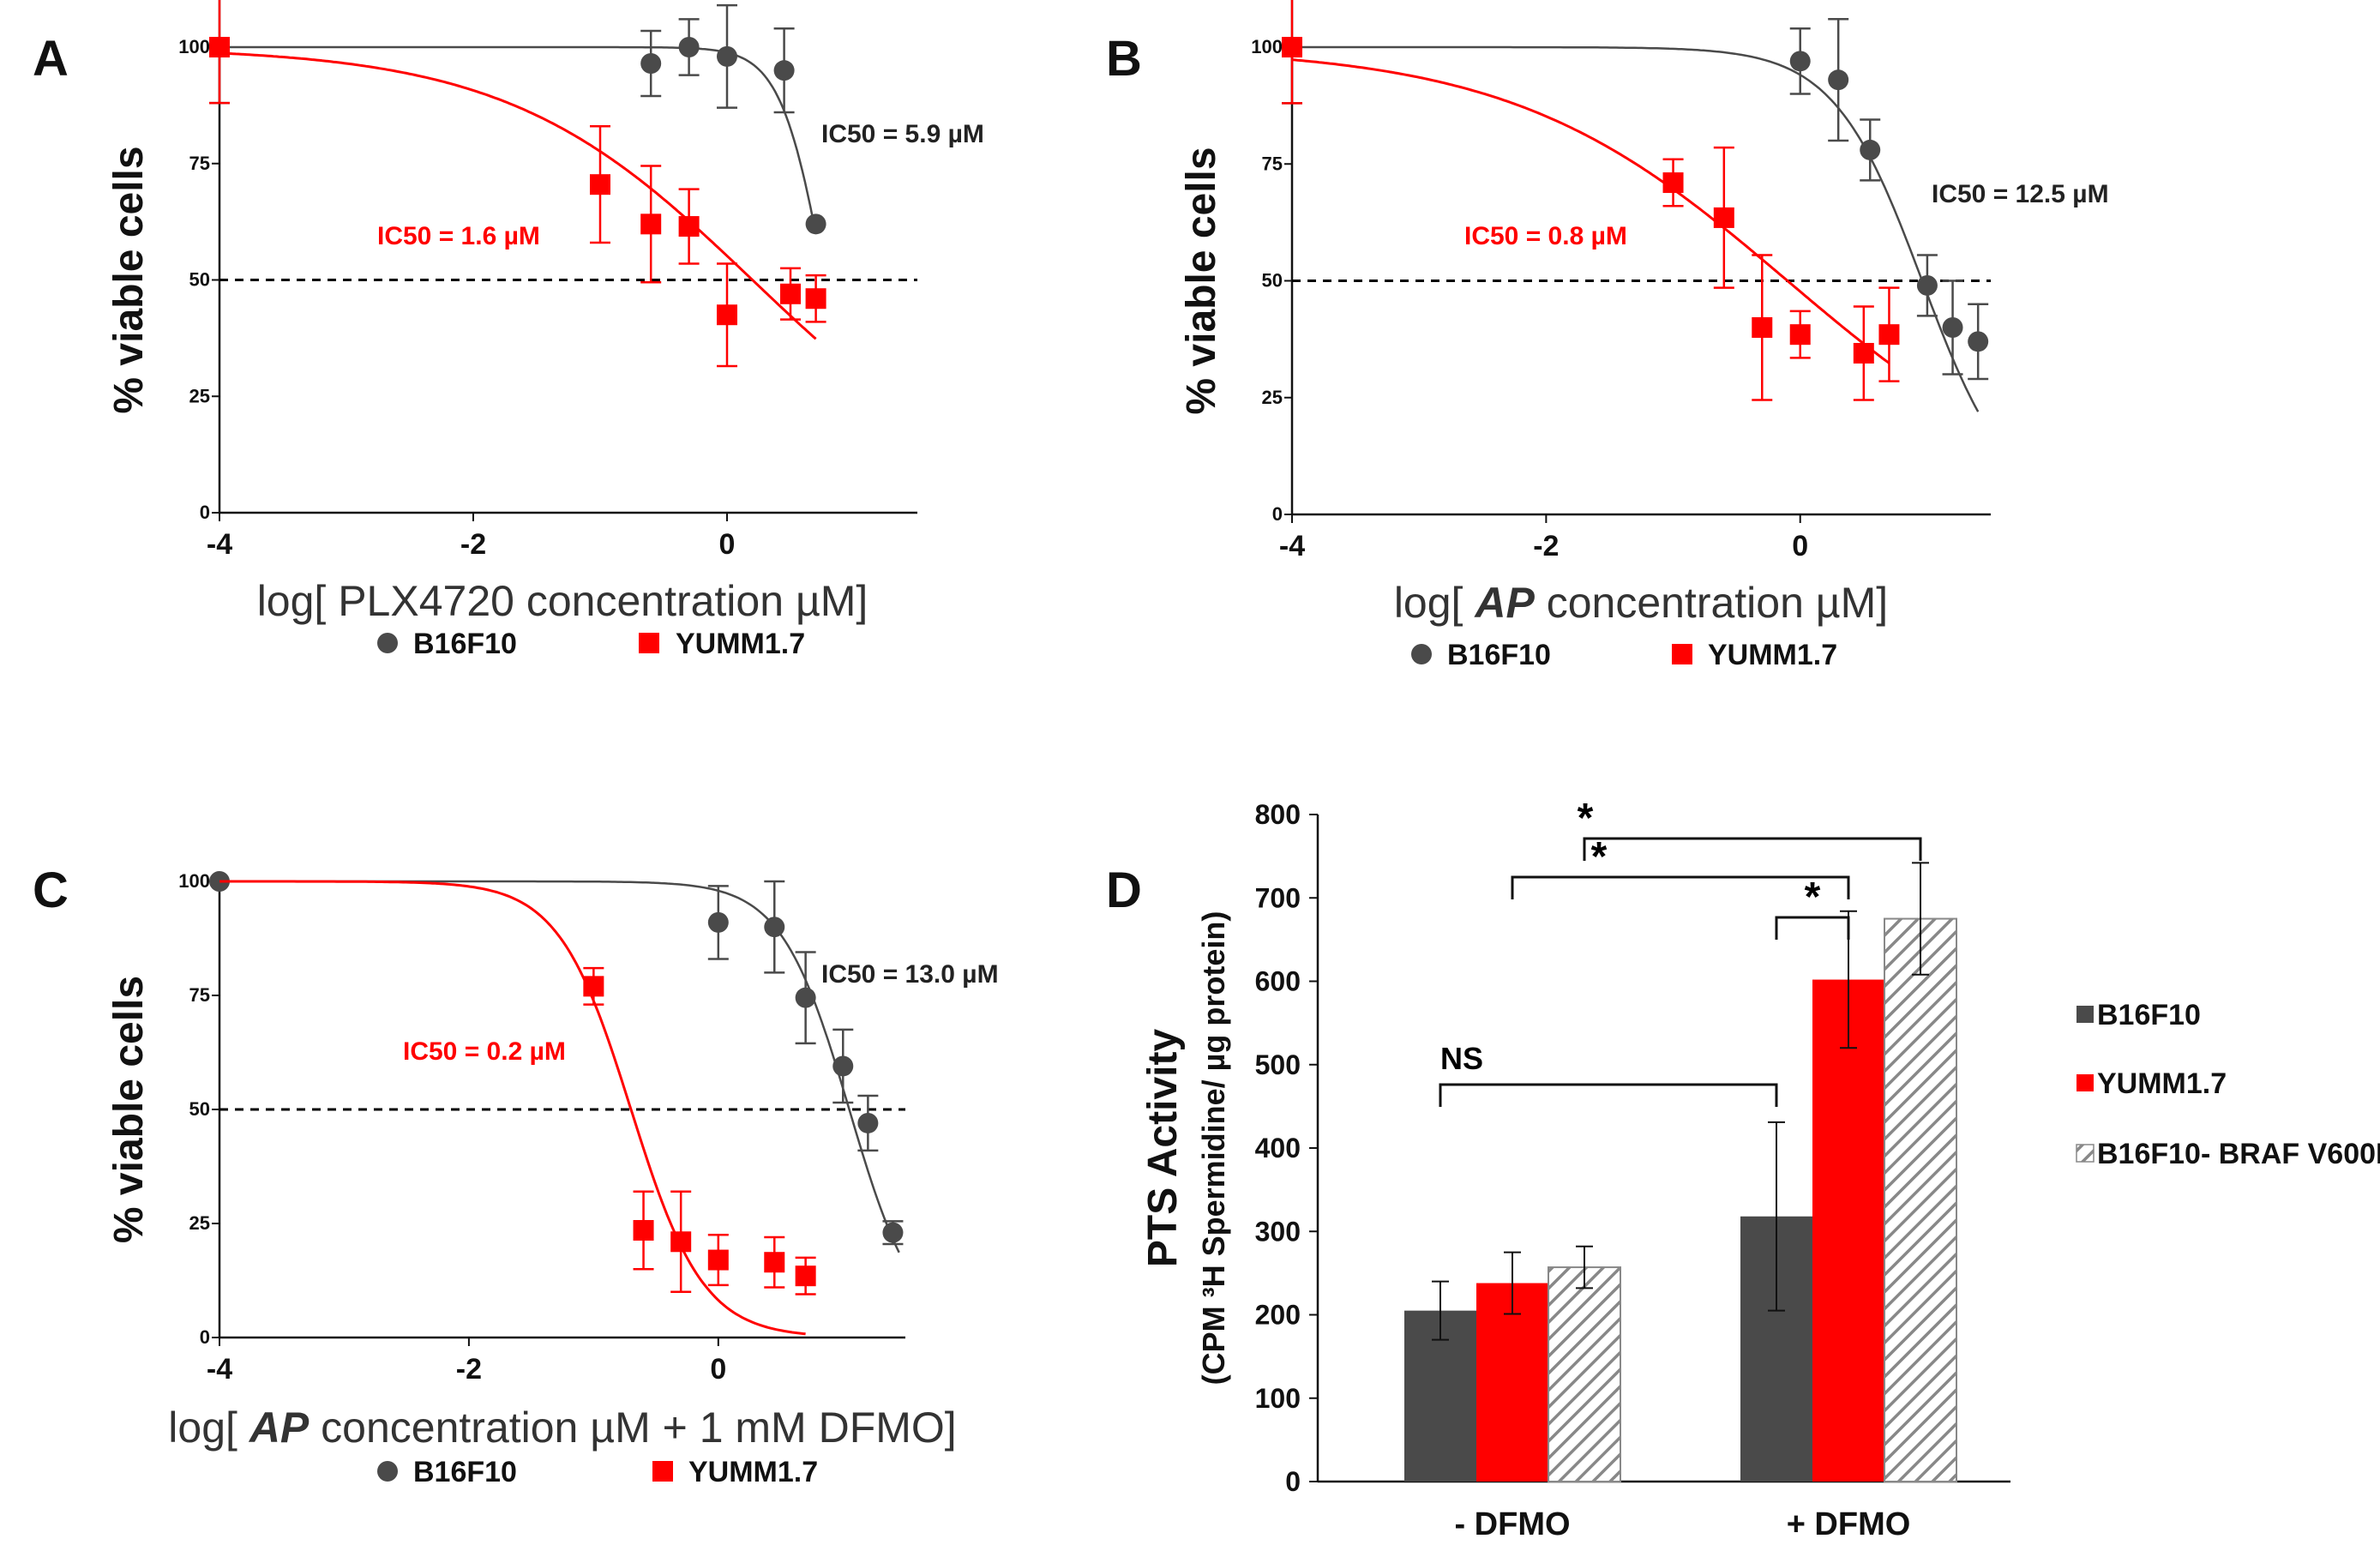 This screenshot has width=2380, height=1557. What do you see at coordinates (1278, 814) in the screenshot?
I see `y-tick-label: 800` at bounding box center [1278, 814].